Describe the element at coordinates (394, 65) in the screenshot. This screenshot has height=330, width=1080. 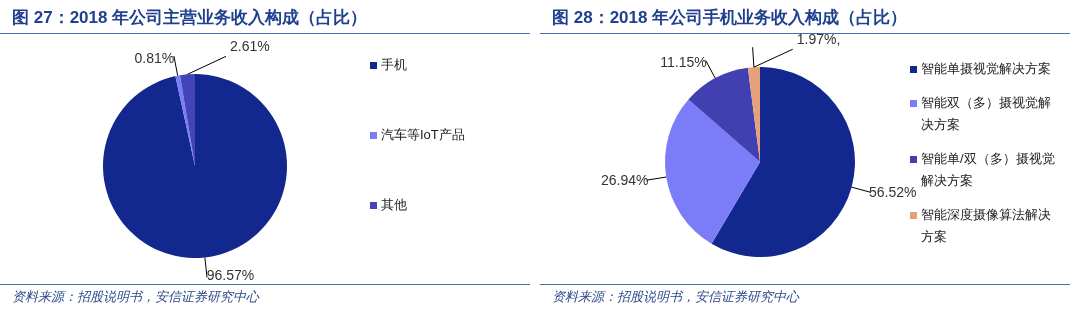
I see `legend-label: 手机` at that location.